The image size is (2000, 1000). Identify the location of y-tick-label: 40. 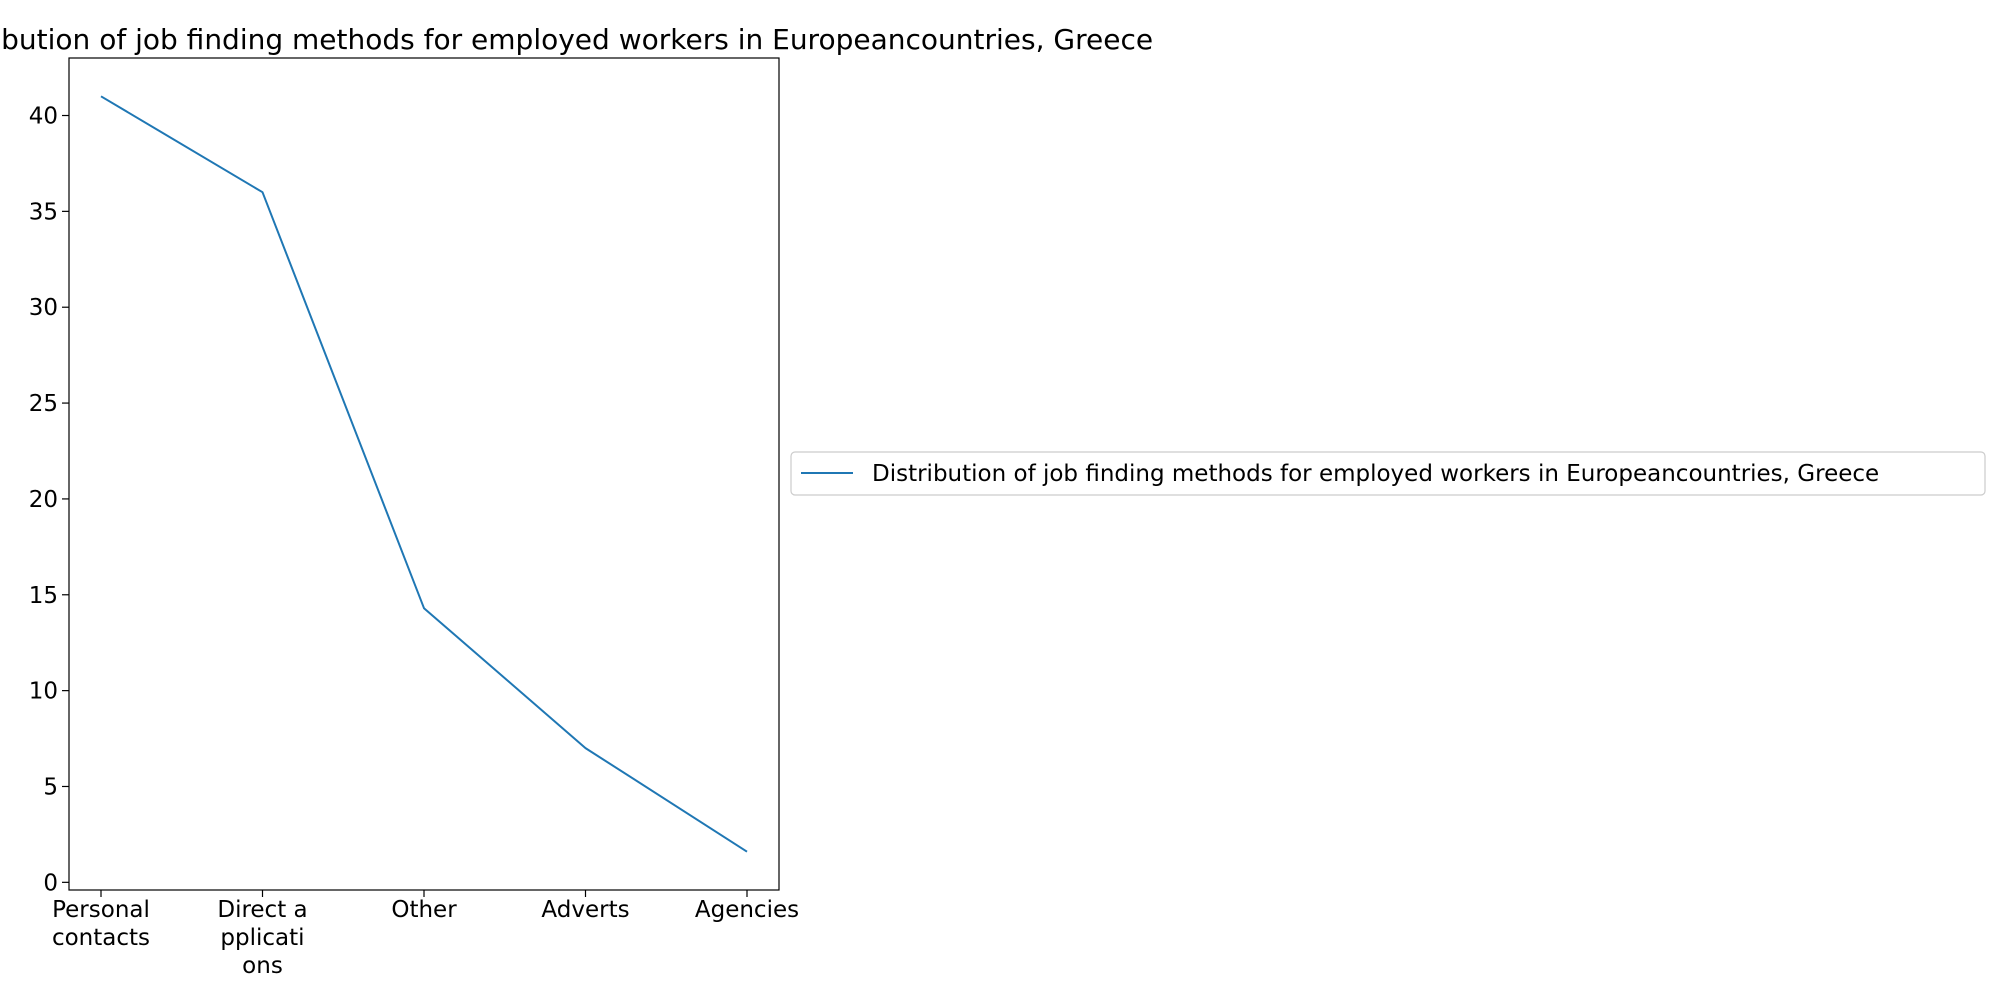
(43, 117).